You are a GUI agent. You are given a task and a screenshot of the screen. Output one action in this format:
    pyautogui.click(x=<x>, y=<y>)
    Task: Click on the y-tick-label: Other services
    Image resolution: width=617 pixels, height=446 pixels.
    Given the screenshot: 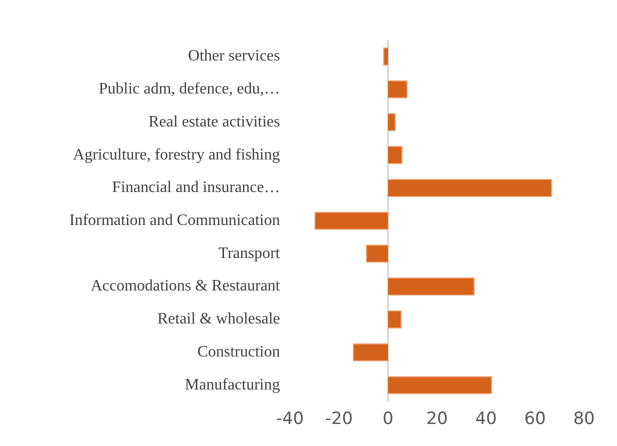 What is the action you would take?
    pyautogui.click(x=234, y=56)
    